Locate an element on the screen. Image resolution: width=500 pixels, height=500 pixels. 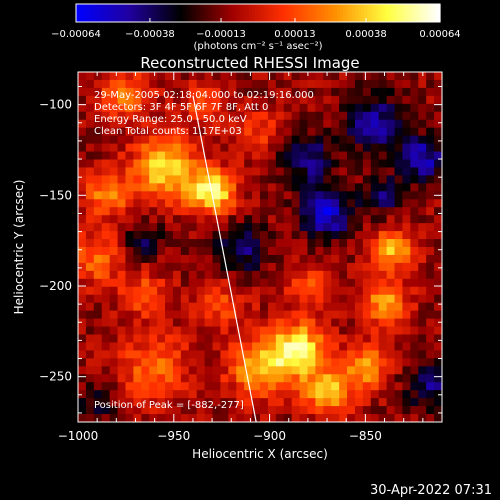
x-tick-label: −850 is located at coordinates (365, 436).